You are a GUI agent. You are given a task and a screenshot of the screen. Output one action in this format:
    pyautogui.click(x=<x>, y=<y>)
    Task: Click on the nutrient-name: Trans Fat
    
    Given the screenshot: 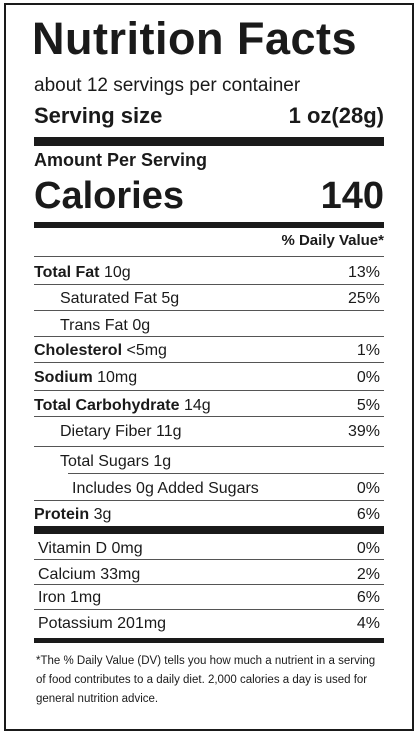 What is the action you would take?
    pyautogui.click(x=94, y=325)
    